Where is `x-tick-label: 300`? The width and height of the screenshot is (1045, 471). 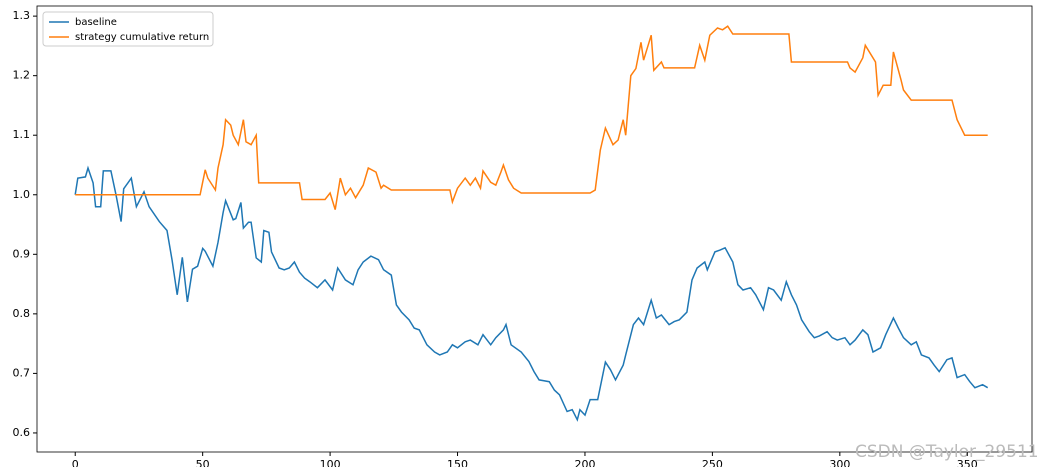
x-tick-label: 300 is located at coordinates (839, 462).